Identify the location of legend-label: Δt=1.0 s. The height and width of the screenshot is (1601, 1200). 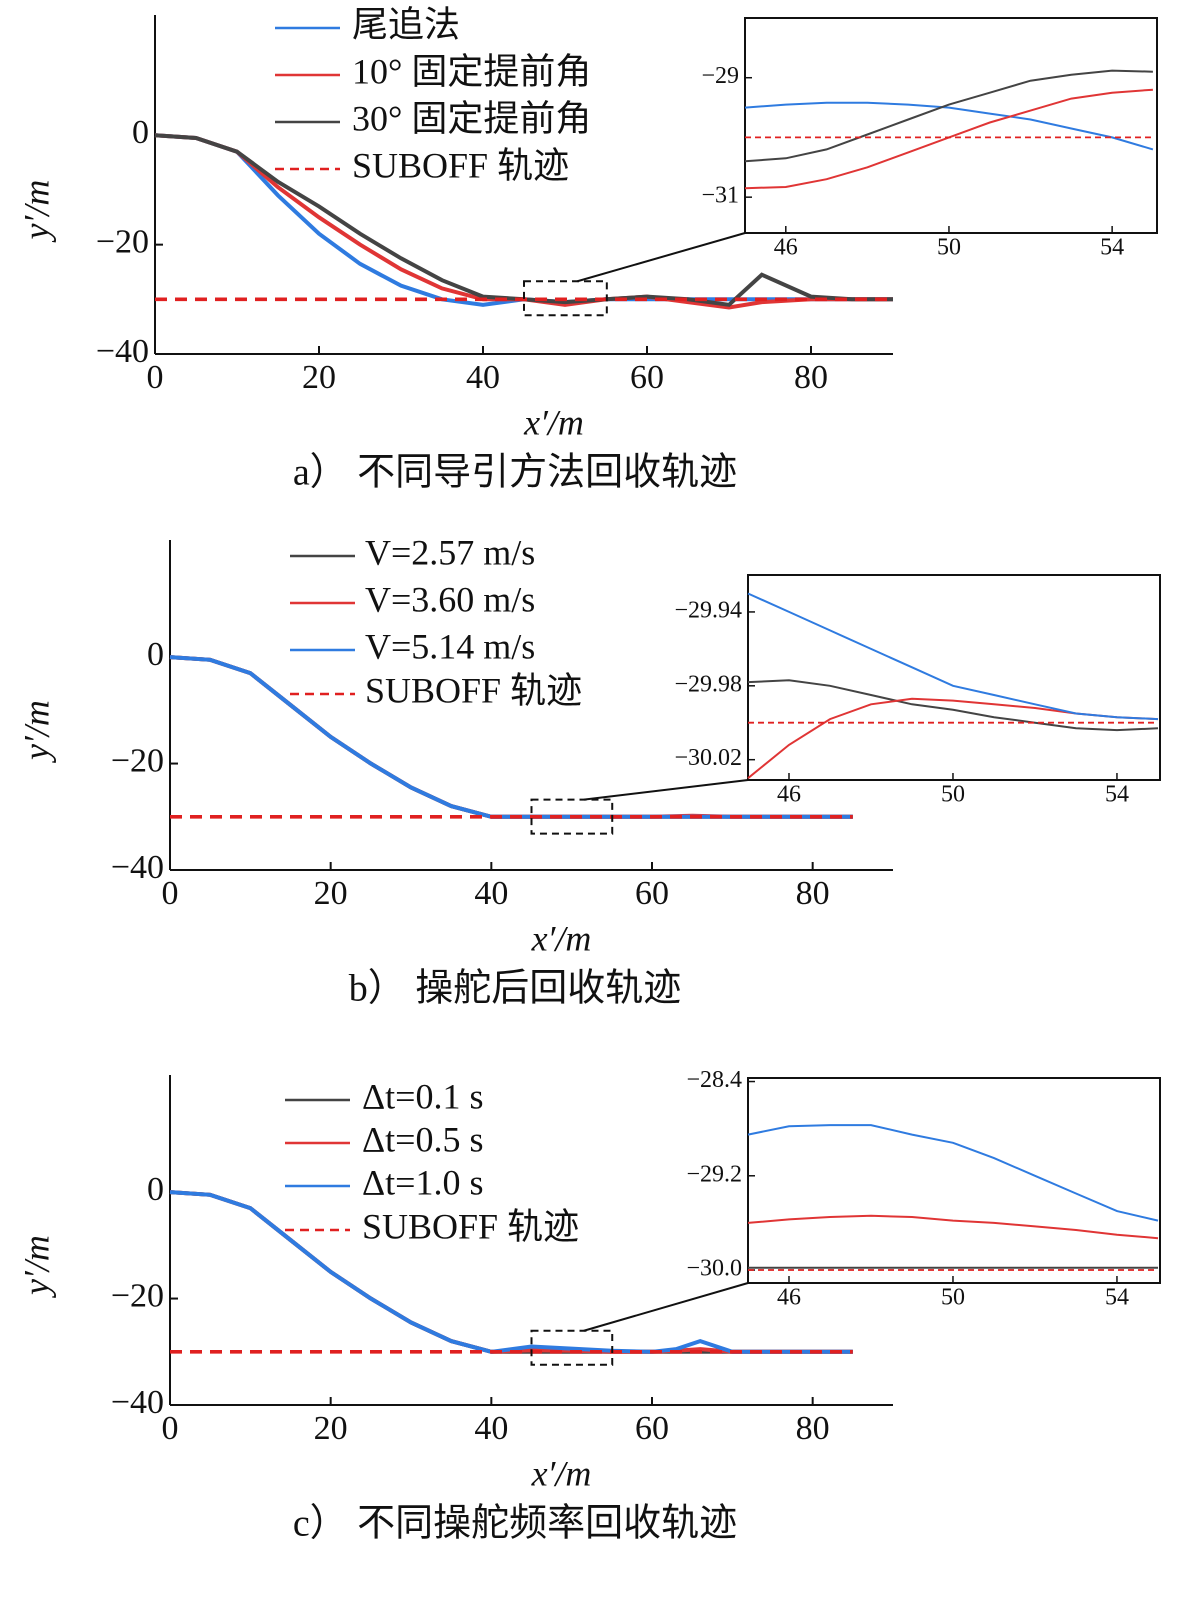
(422, 1182).